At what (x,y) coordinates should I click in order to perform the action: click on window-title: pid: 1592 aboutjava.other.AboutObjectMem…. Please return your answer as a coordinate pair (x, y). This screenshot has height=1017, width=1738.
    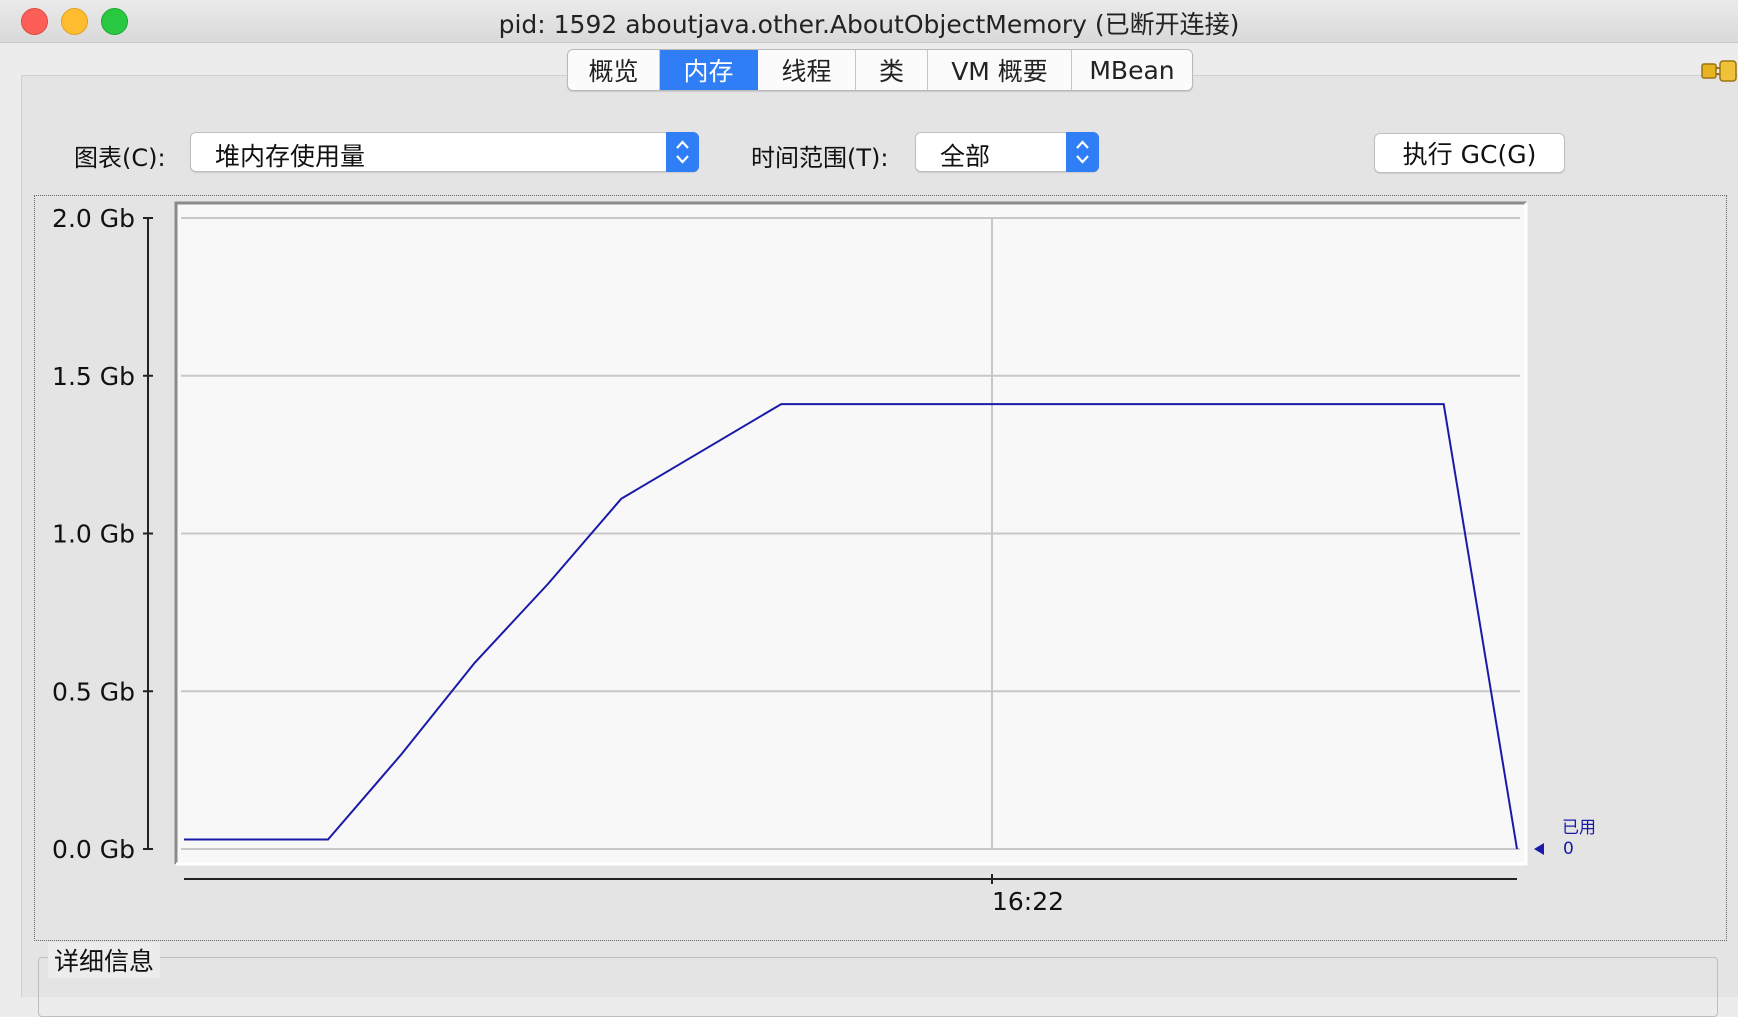
    Looking at the image, I should click on (869, 24).